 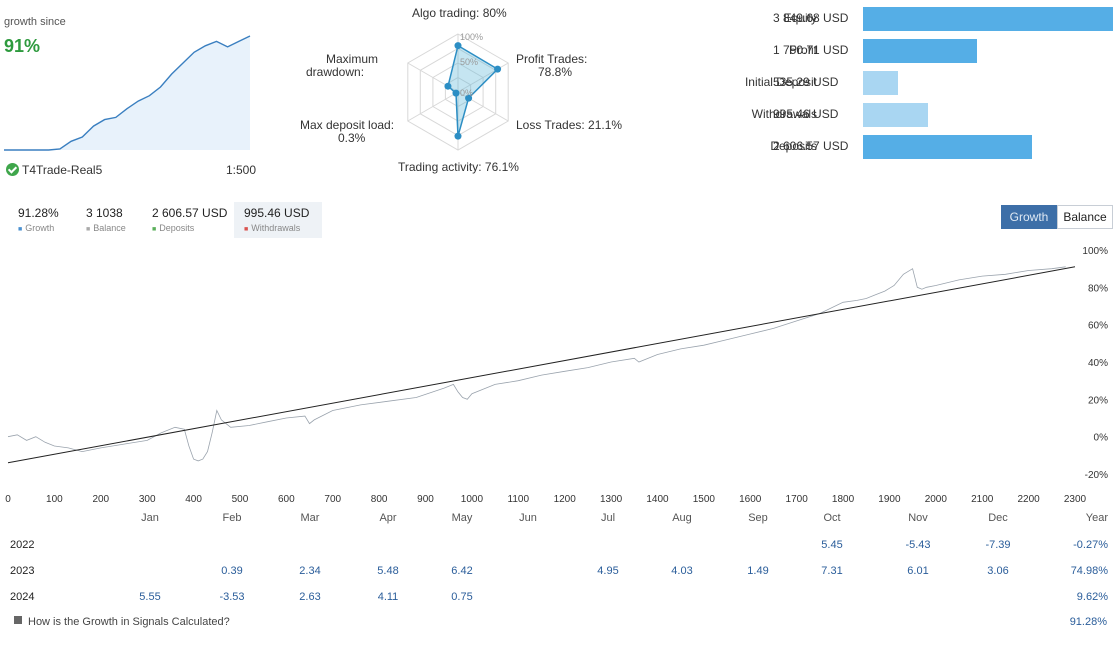 What do you see at coordinates (388, 597) in the screenshot?
I see `month-value-cell: 4.11` at bounding box center [388, 597].